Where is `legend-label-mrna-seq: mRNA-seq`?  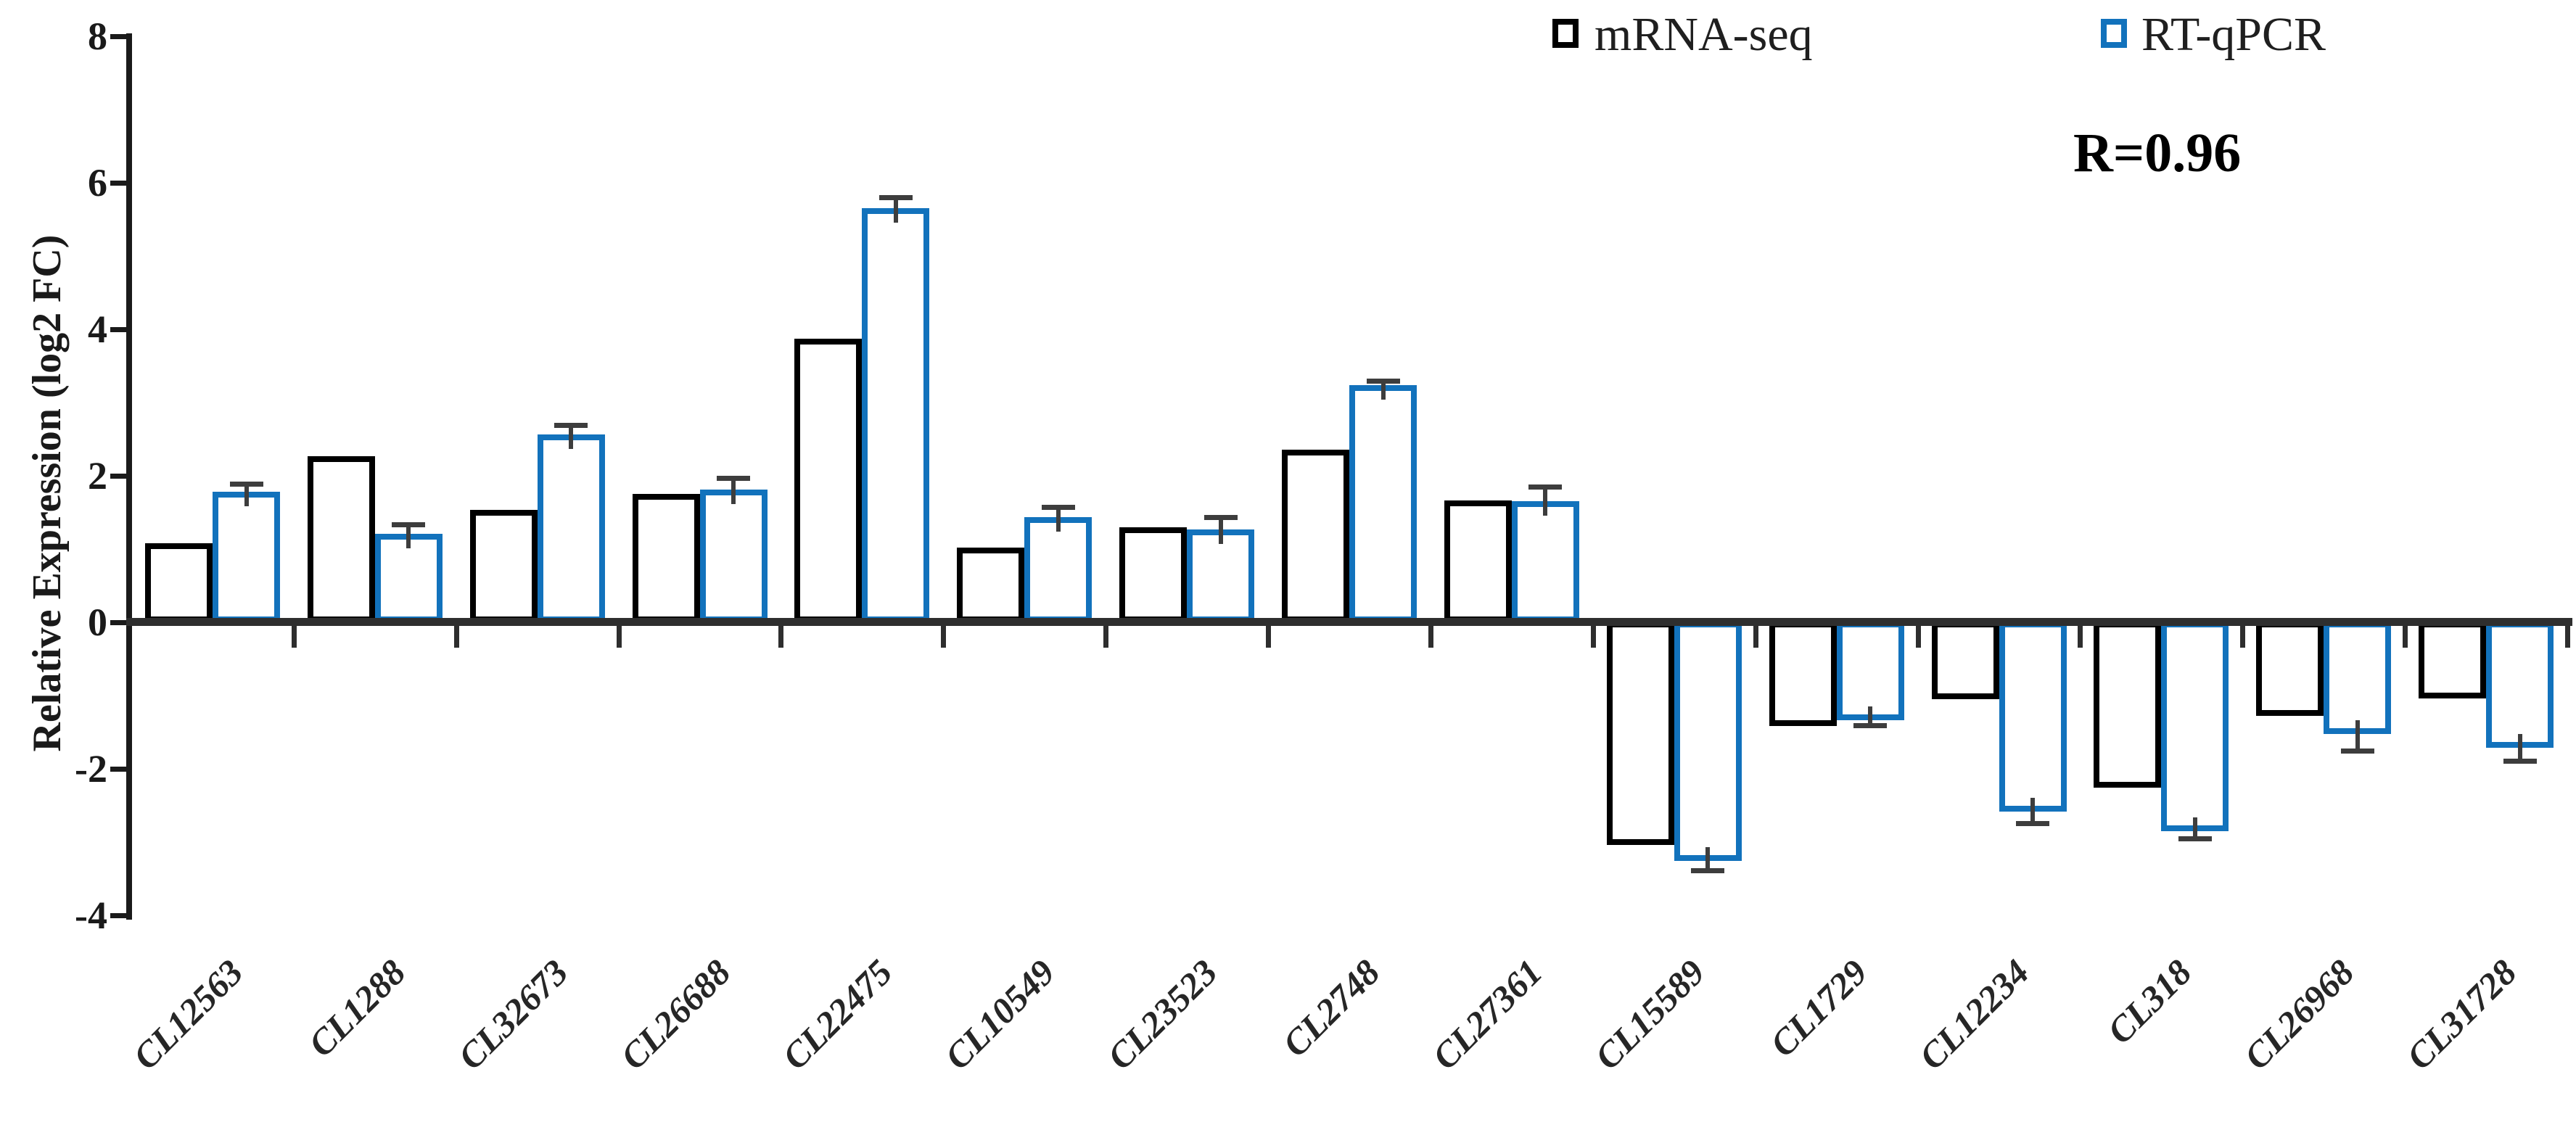 legend-label-mrna-seq: mRNA-seq is located at coordinates (1703, 34).